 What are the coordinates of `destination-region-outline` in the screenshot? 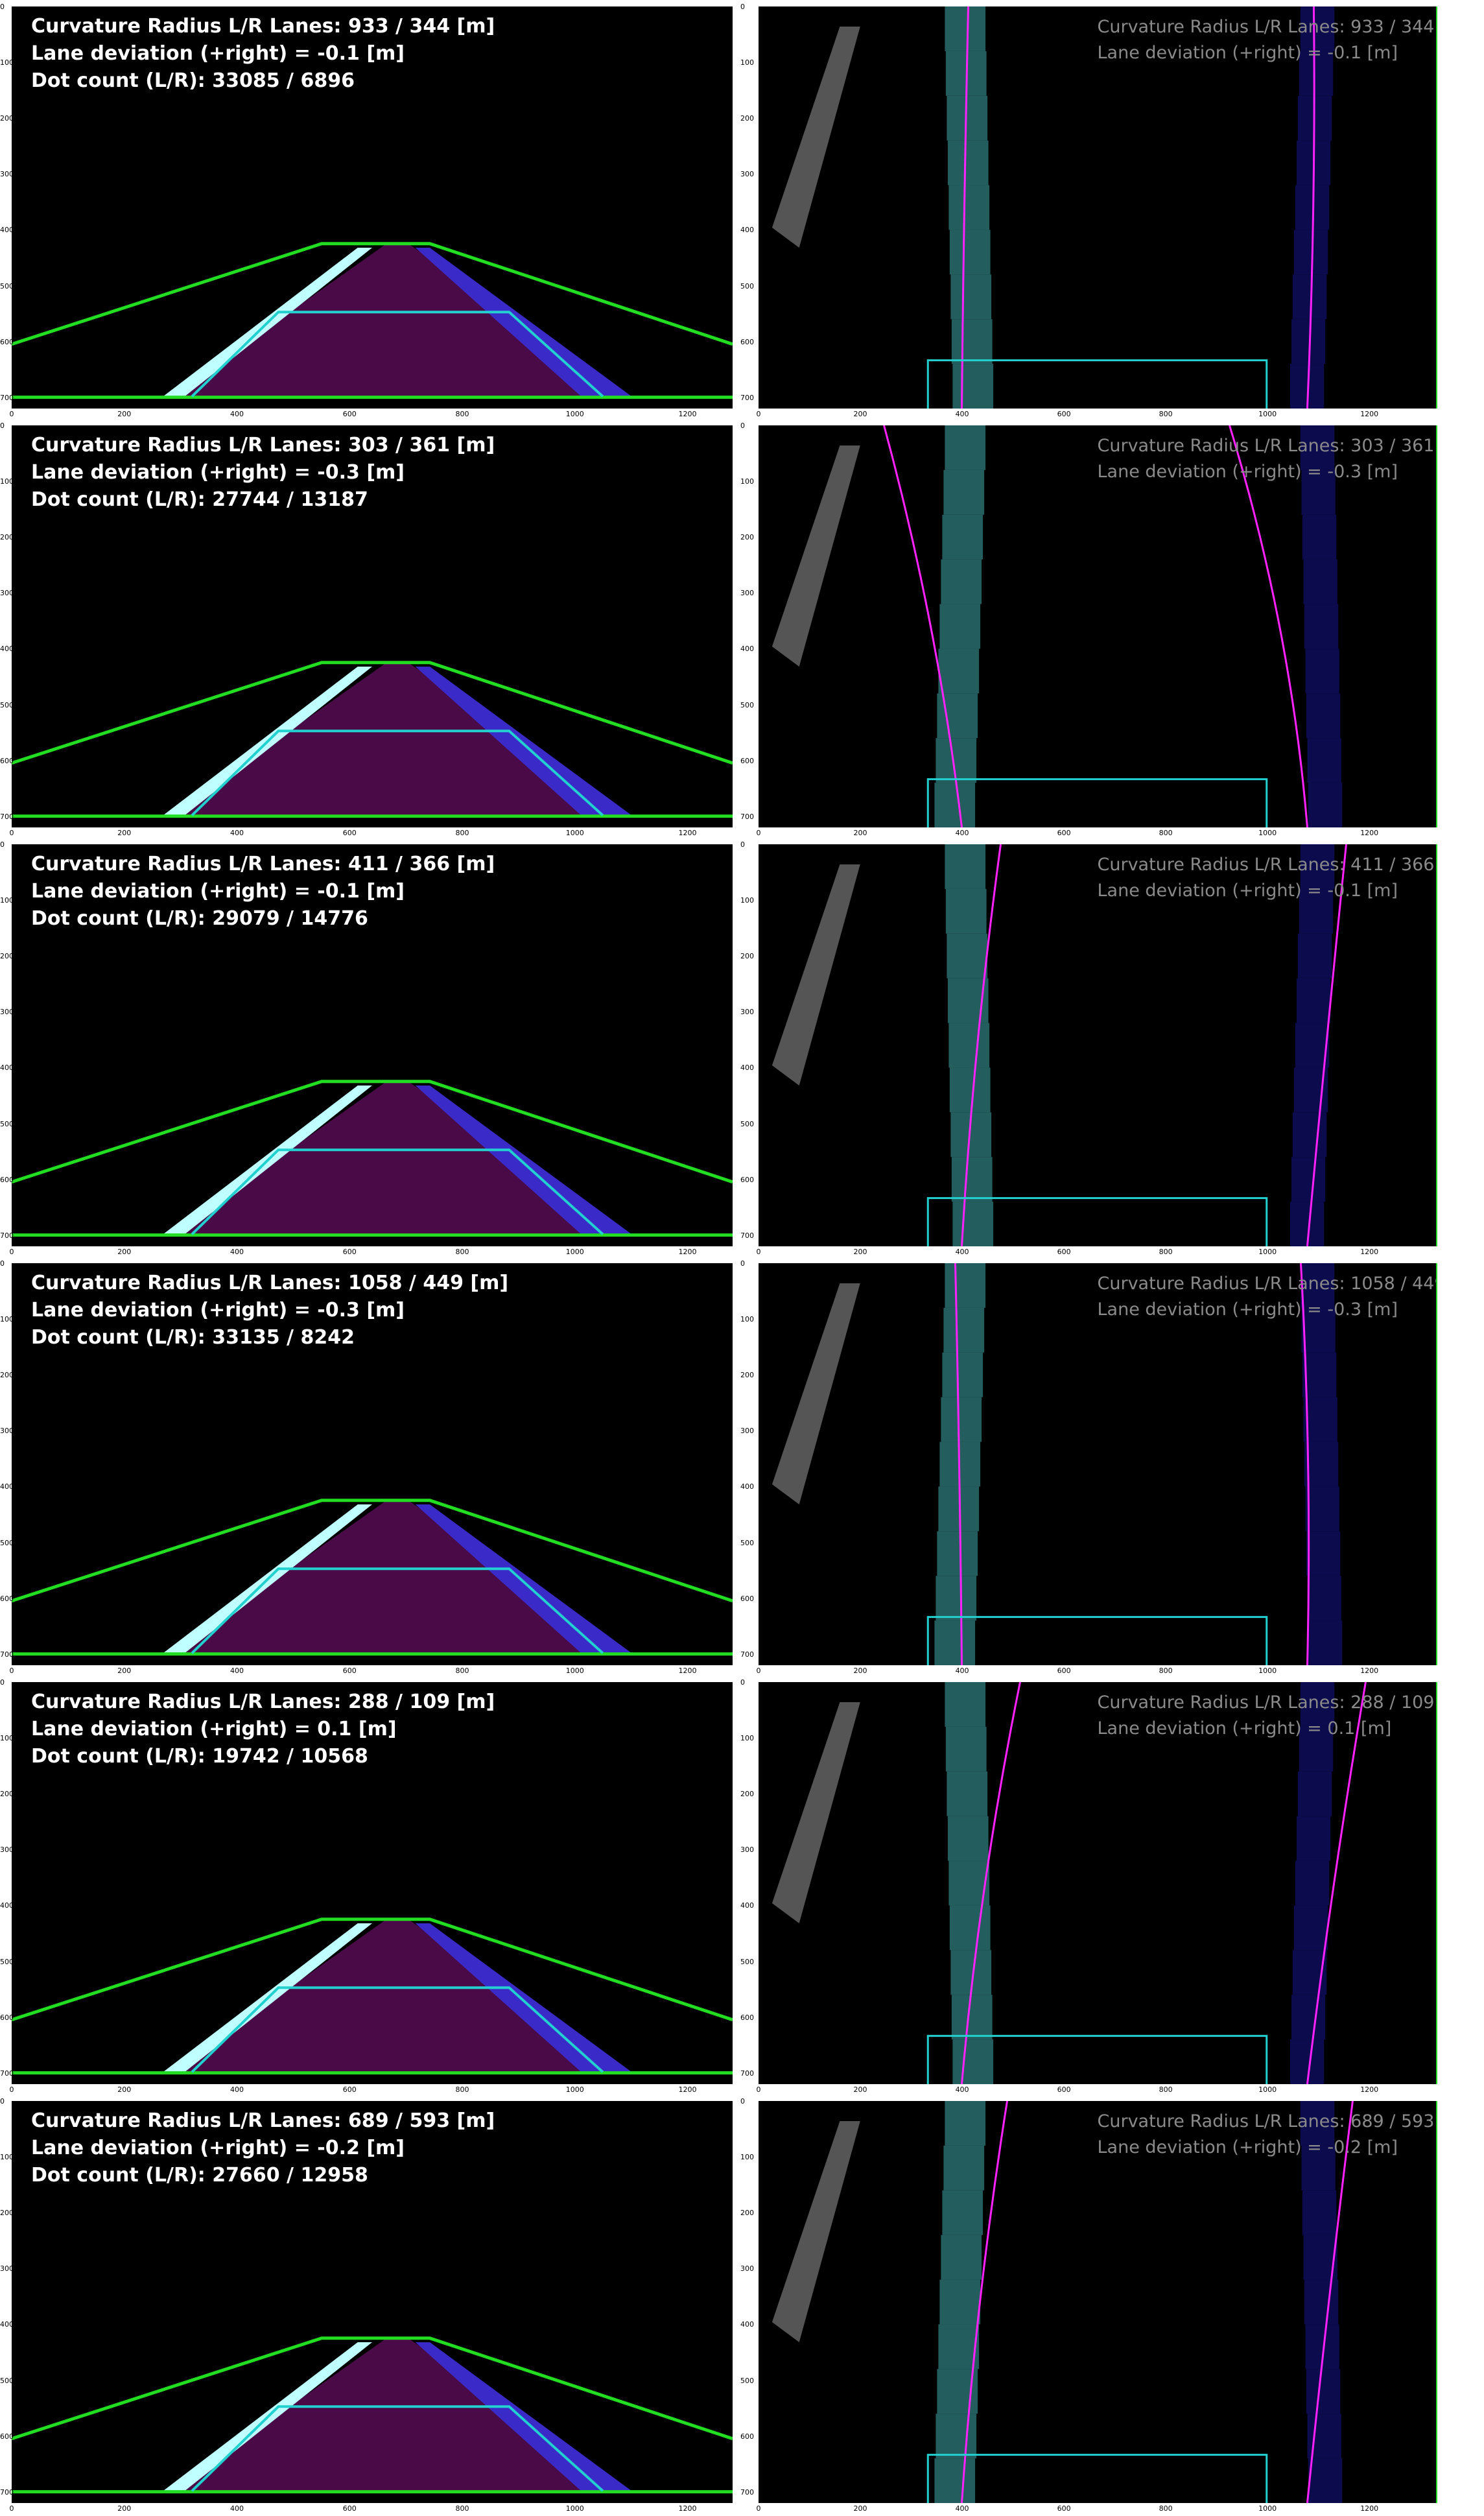 It's located at (1097, 2059).